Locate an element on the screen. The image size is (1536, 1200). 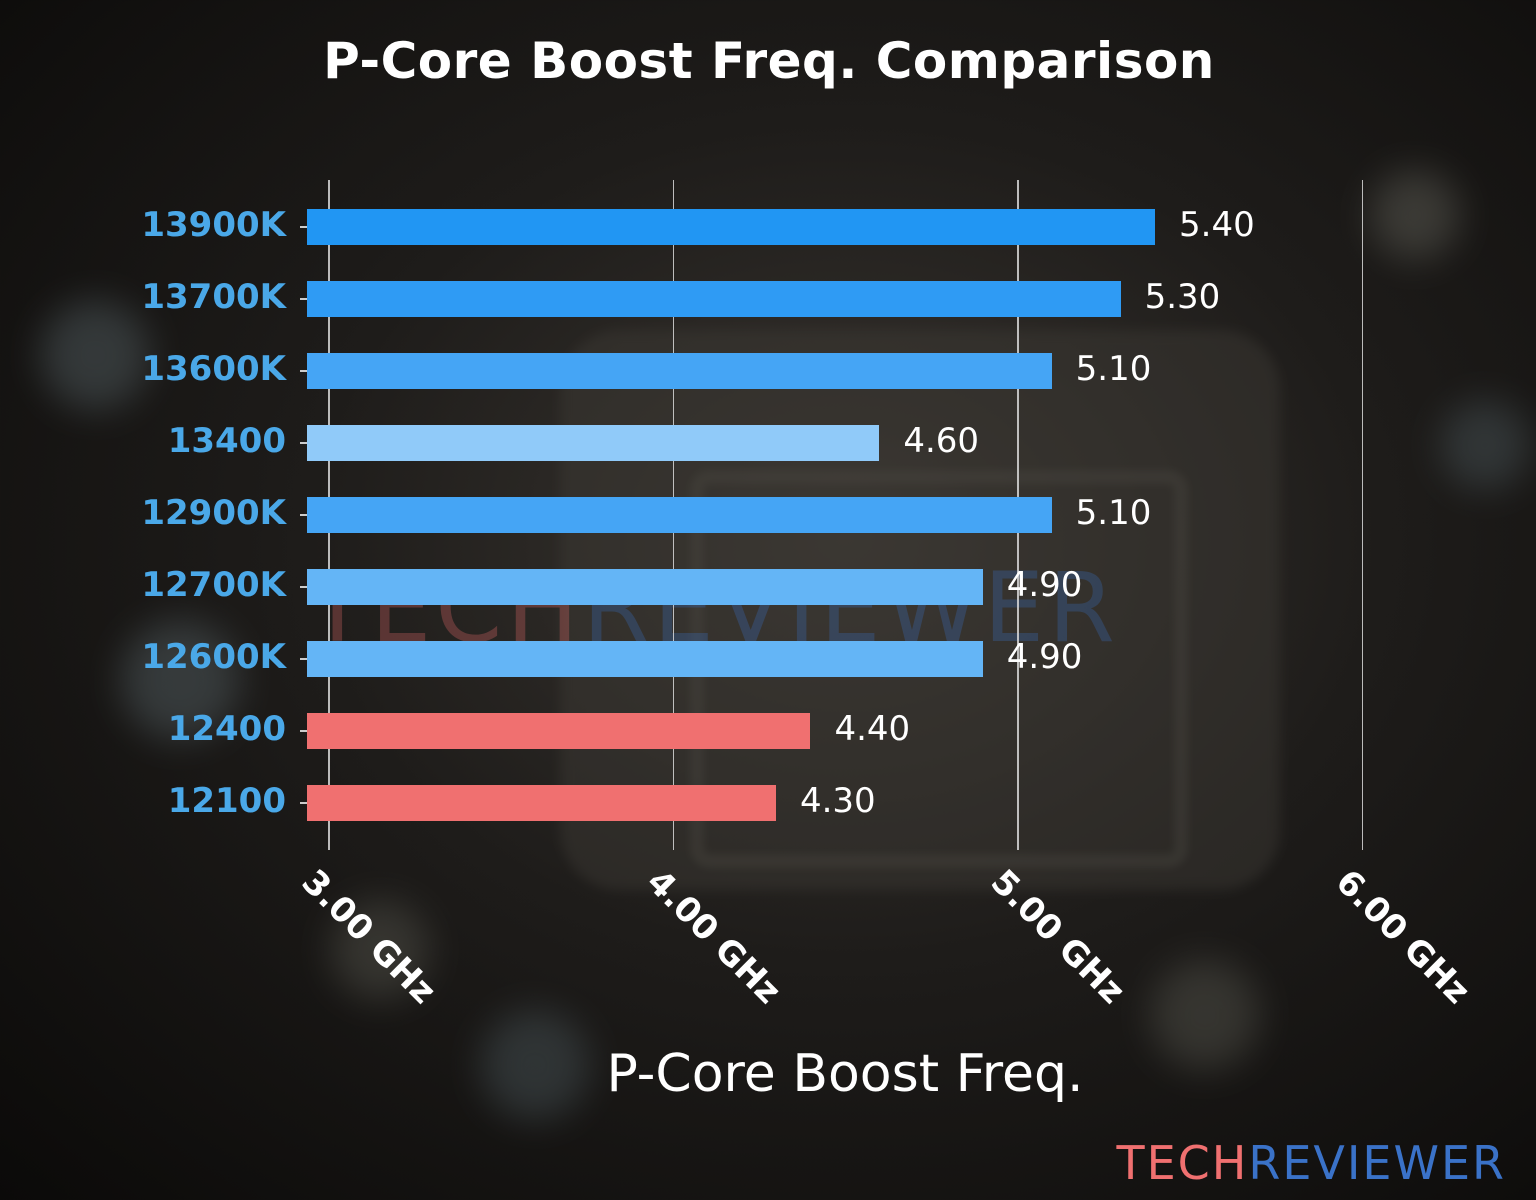
value-label: 4.60 is located at coordinates (941, 441).